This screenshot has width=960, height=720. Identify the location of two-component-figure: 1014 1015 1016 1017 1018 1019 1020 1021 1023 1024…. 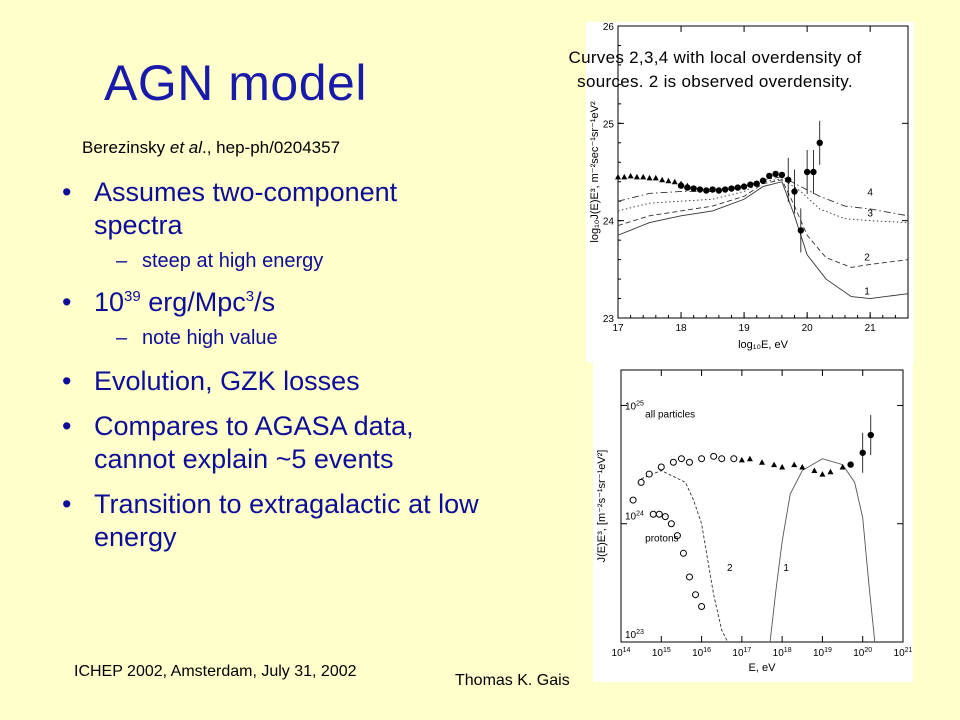
(753, 521).